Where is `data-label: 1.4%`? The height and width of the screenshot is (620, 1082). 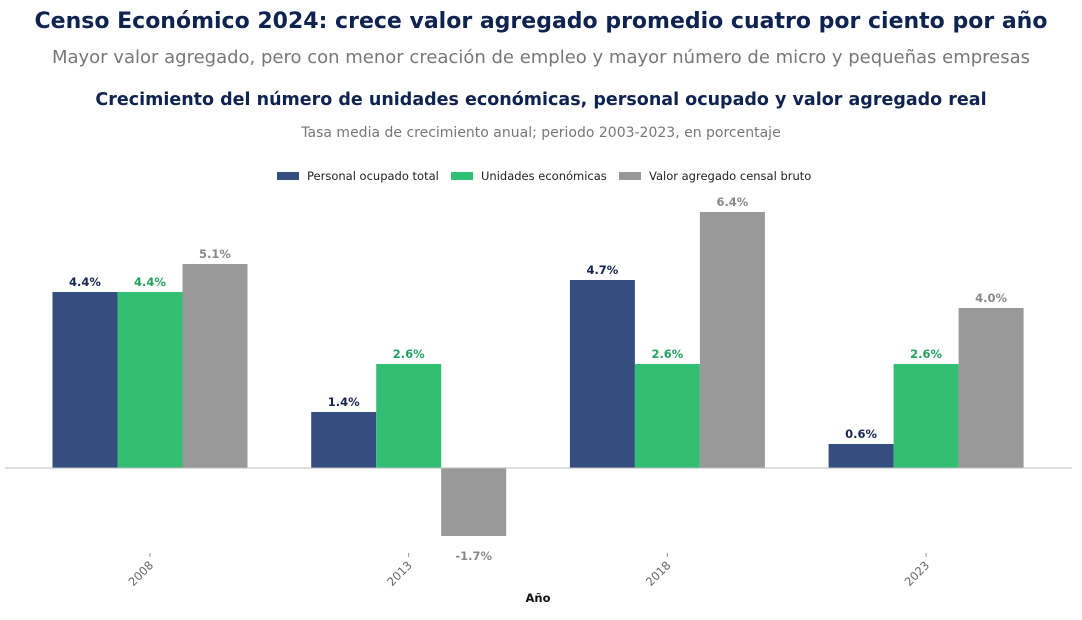
data-label: 1.4% is located at coordinates (344, 402).